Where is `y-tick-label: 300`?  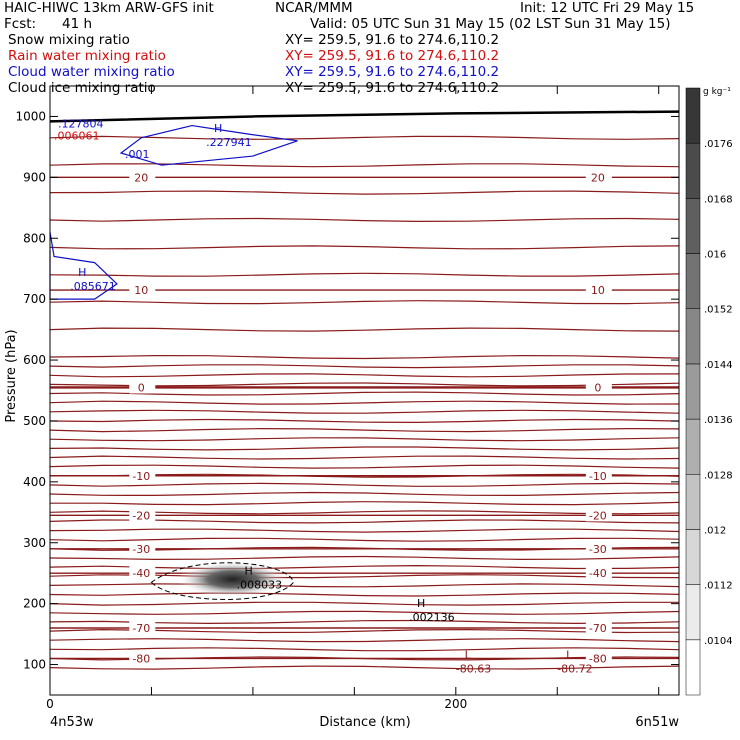 y-tick-label: 300 is located at coordinates (34, 543).